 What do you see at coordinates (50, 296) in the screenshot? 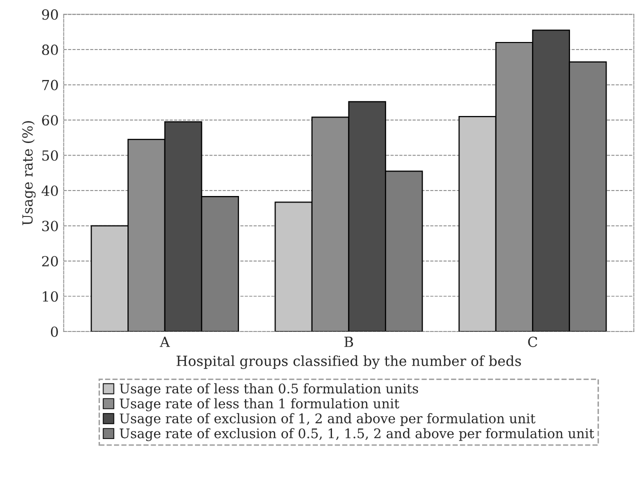
I see `y-tick-label: 10` at bounding box center [50, 296].